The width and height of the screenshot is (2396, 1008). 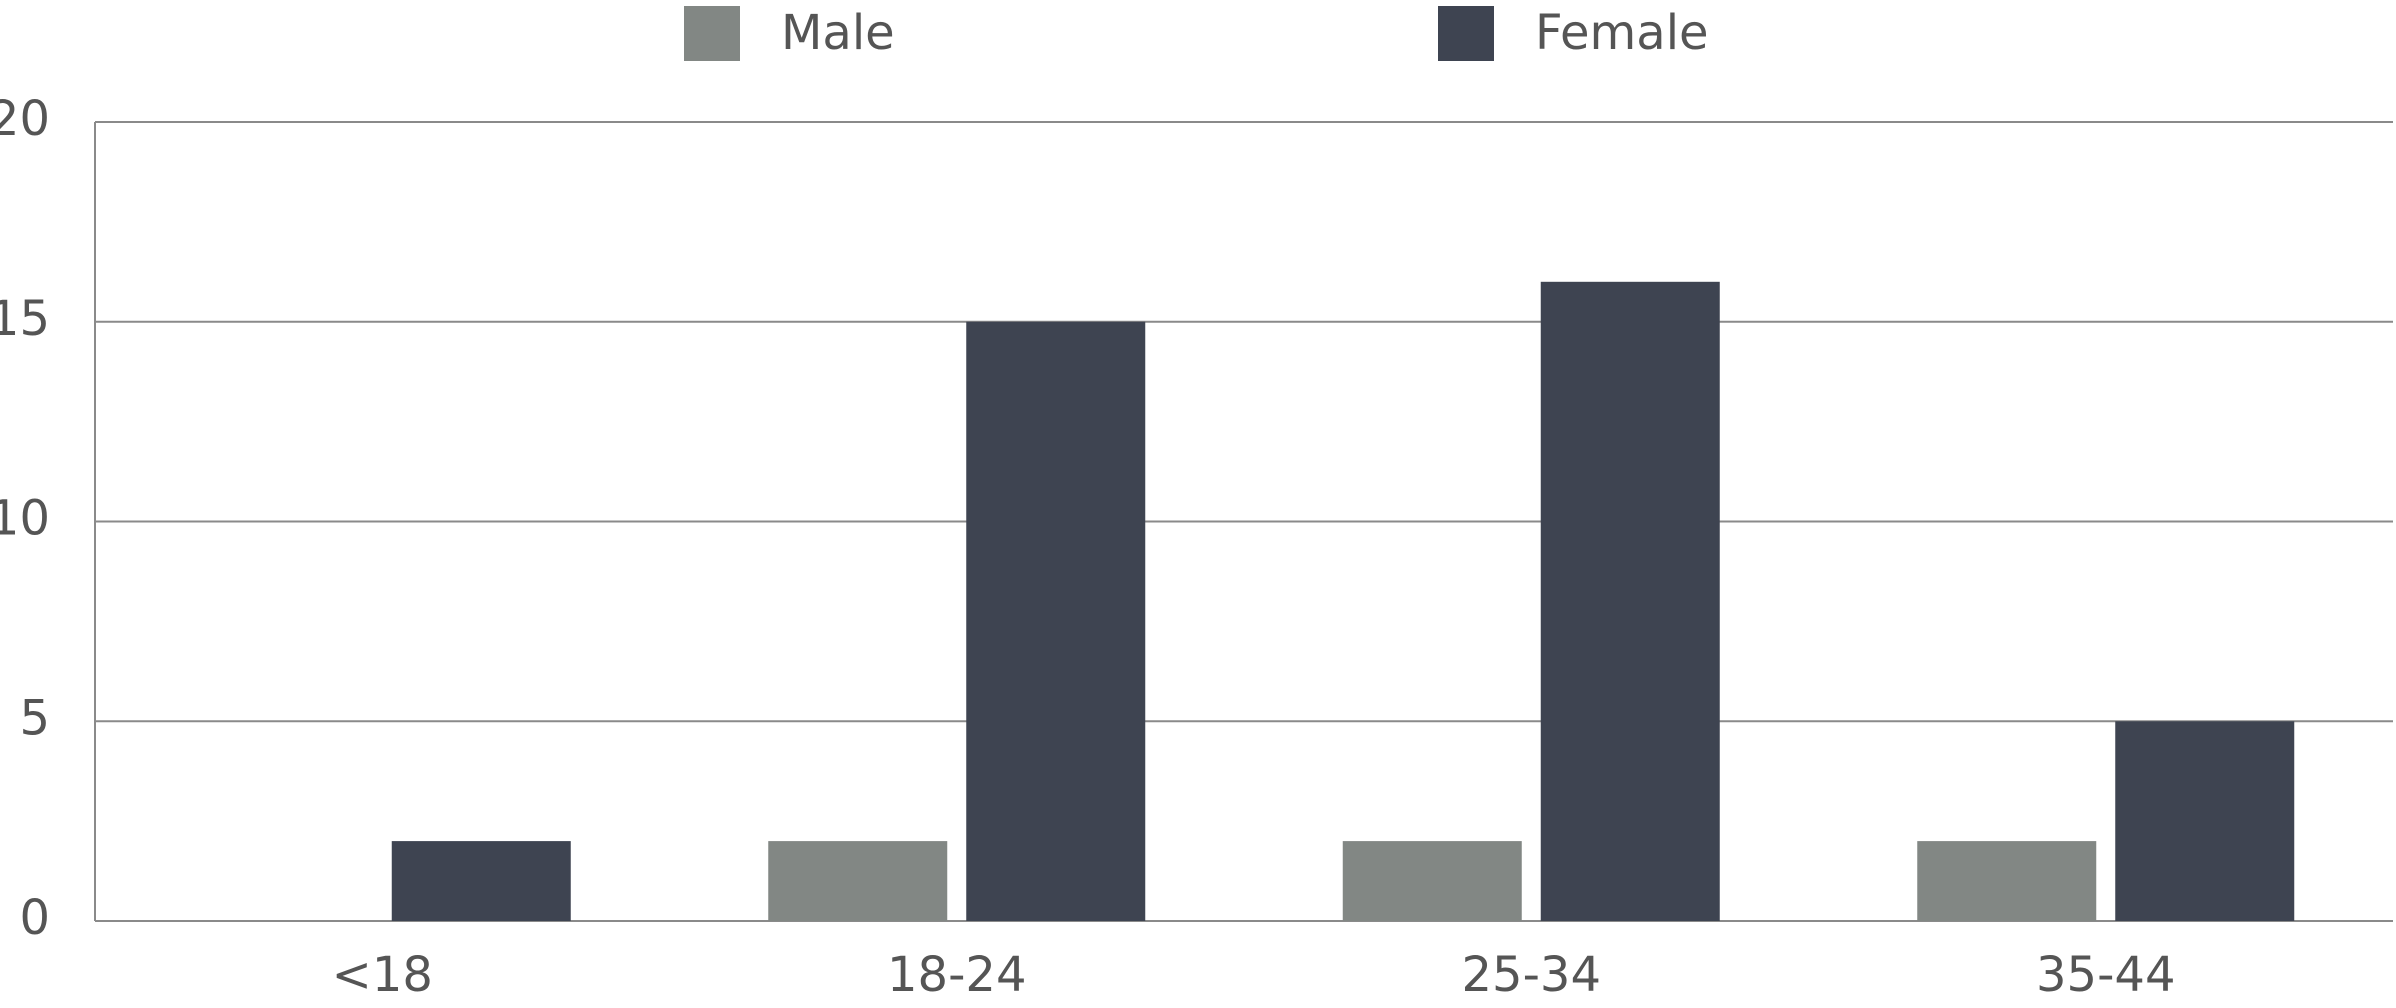 I want to click on x-tick-label: <18, so click(x=382, y=975).